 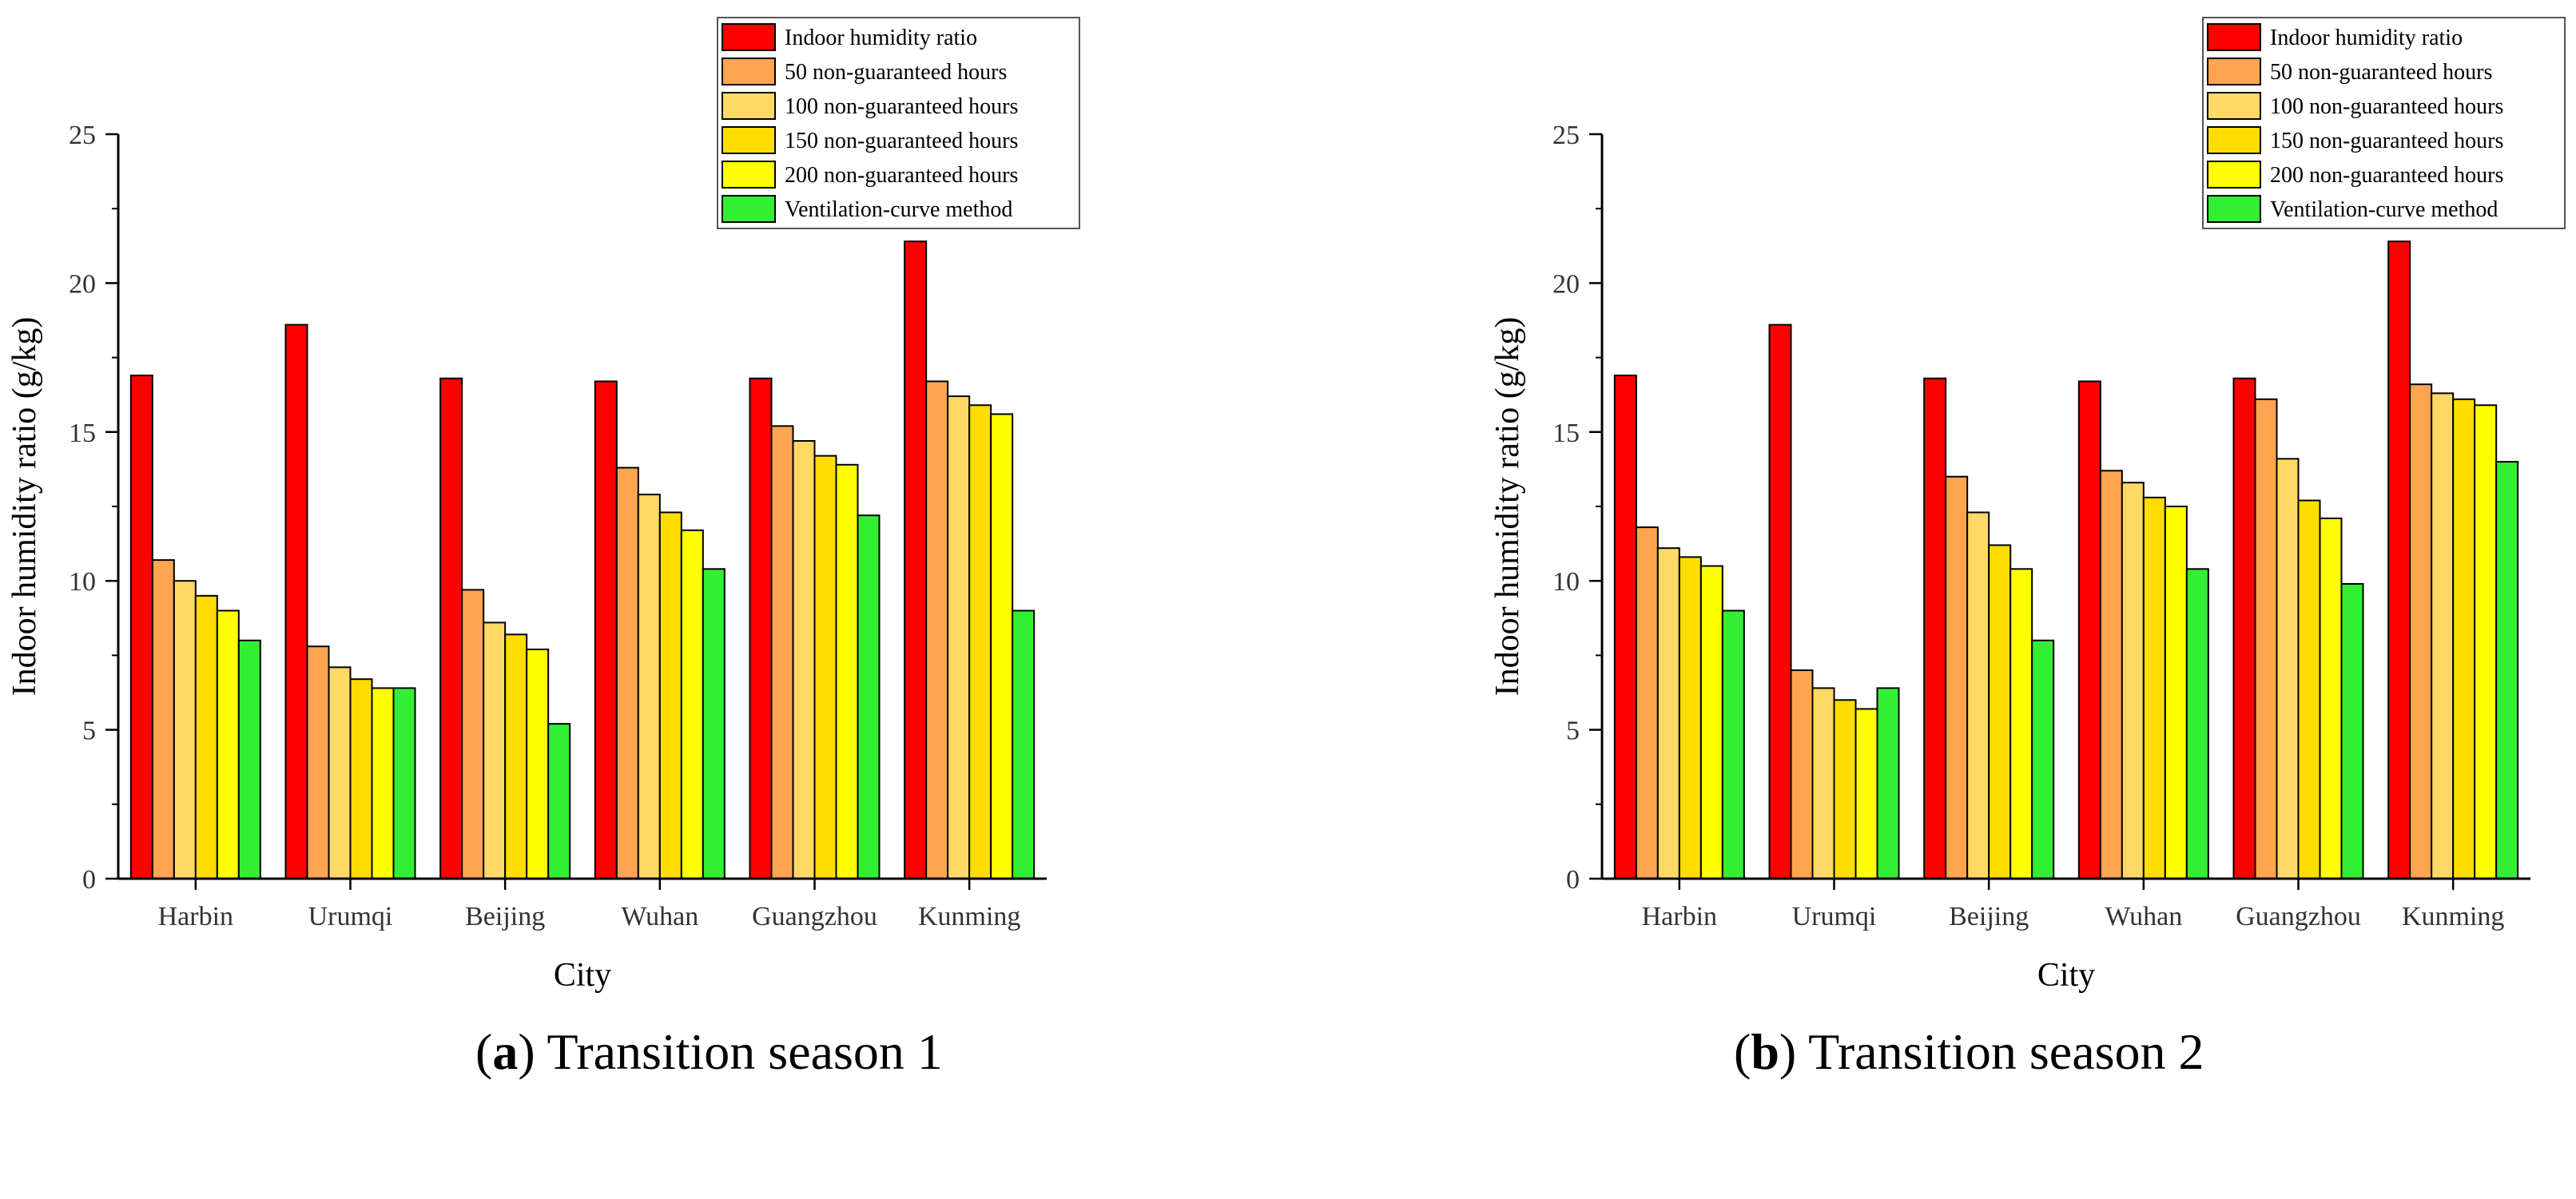 What do you see at coordinates (1566, 135) in the screenshot?
I see `y-tick-label: 25` at bounding box center [1566, 135].